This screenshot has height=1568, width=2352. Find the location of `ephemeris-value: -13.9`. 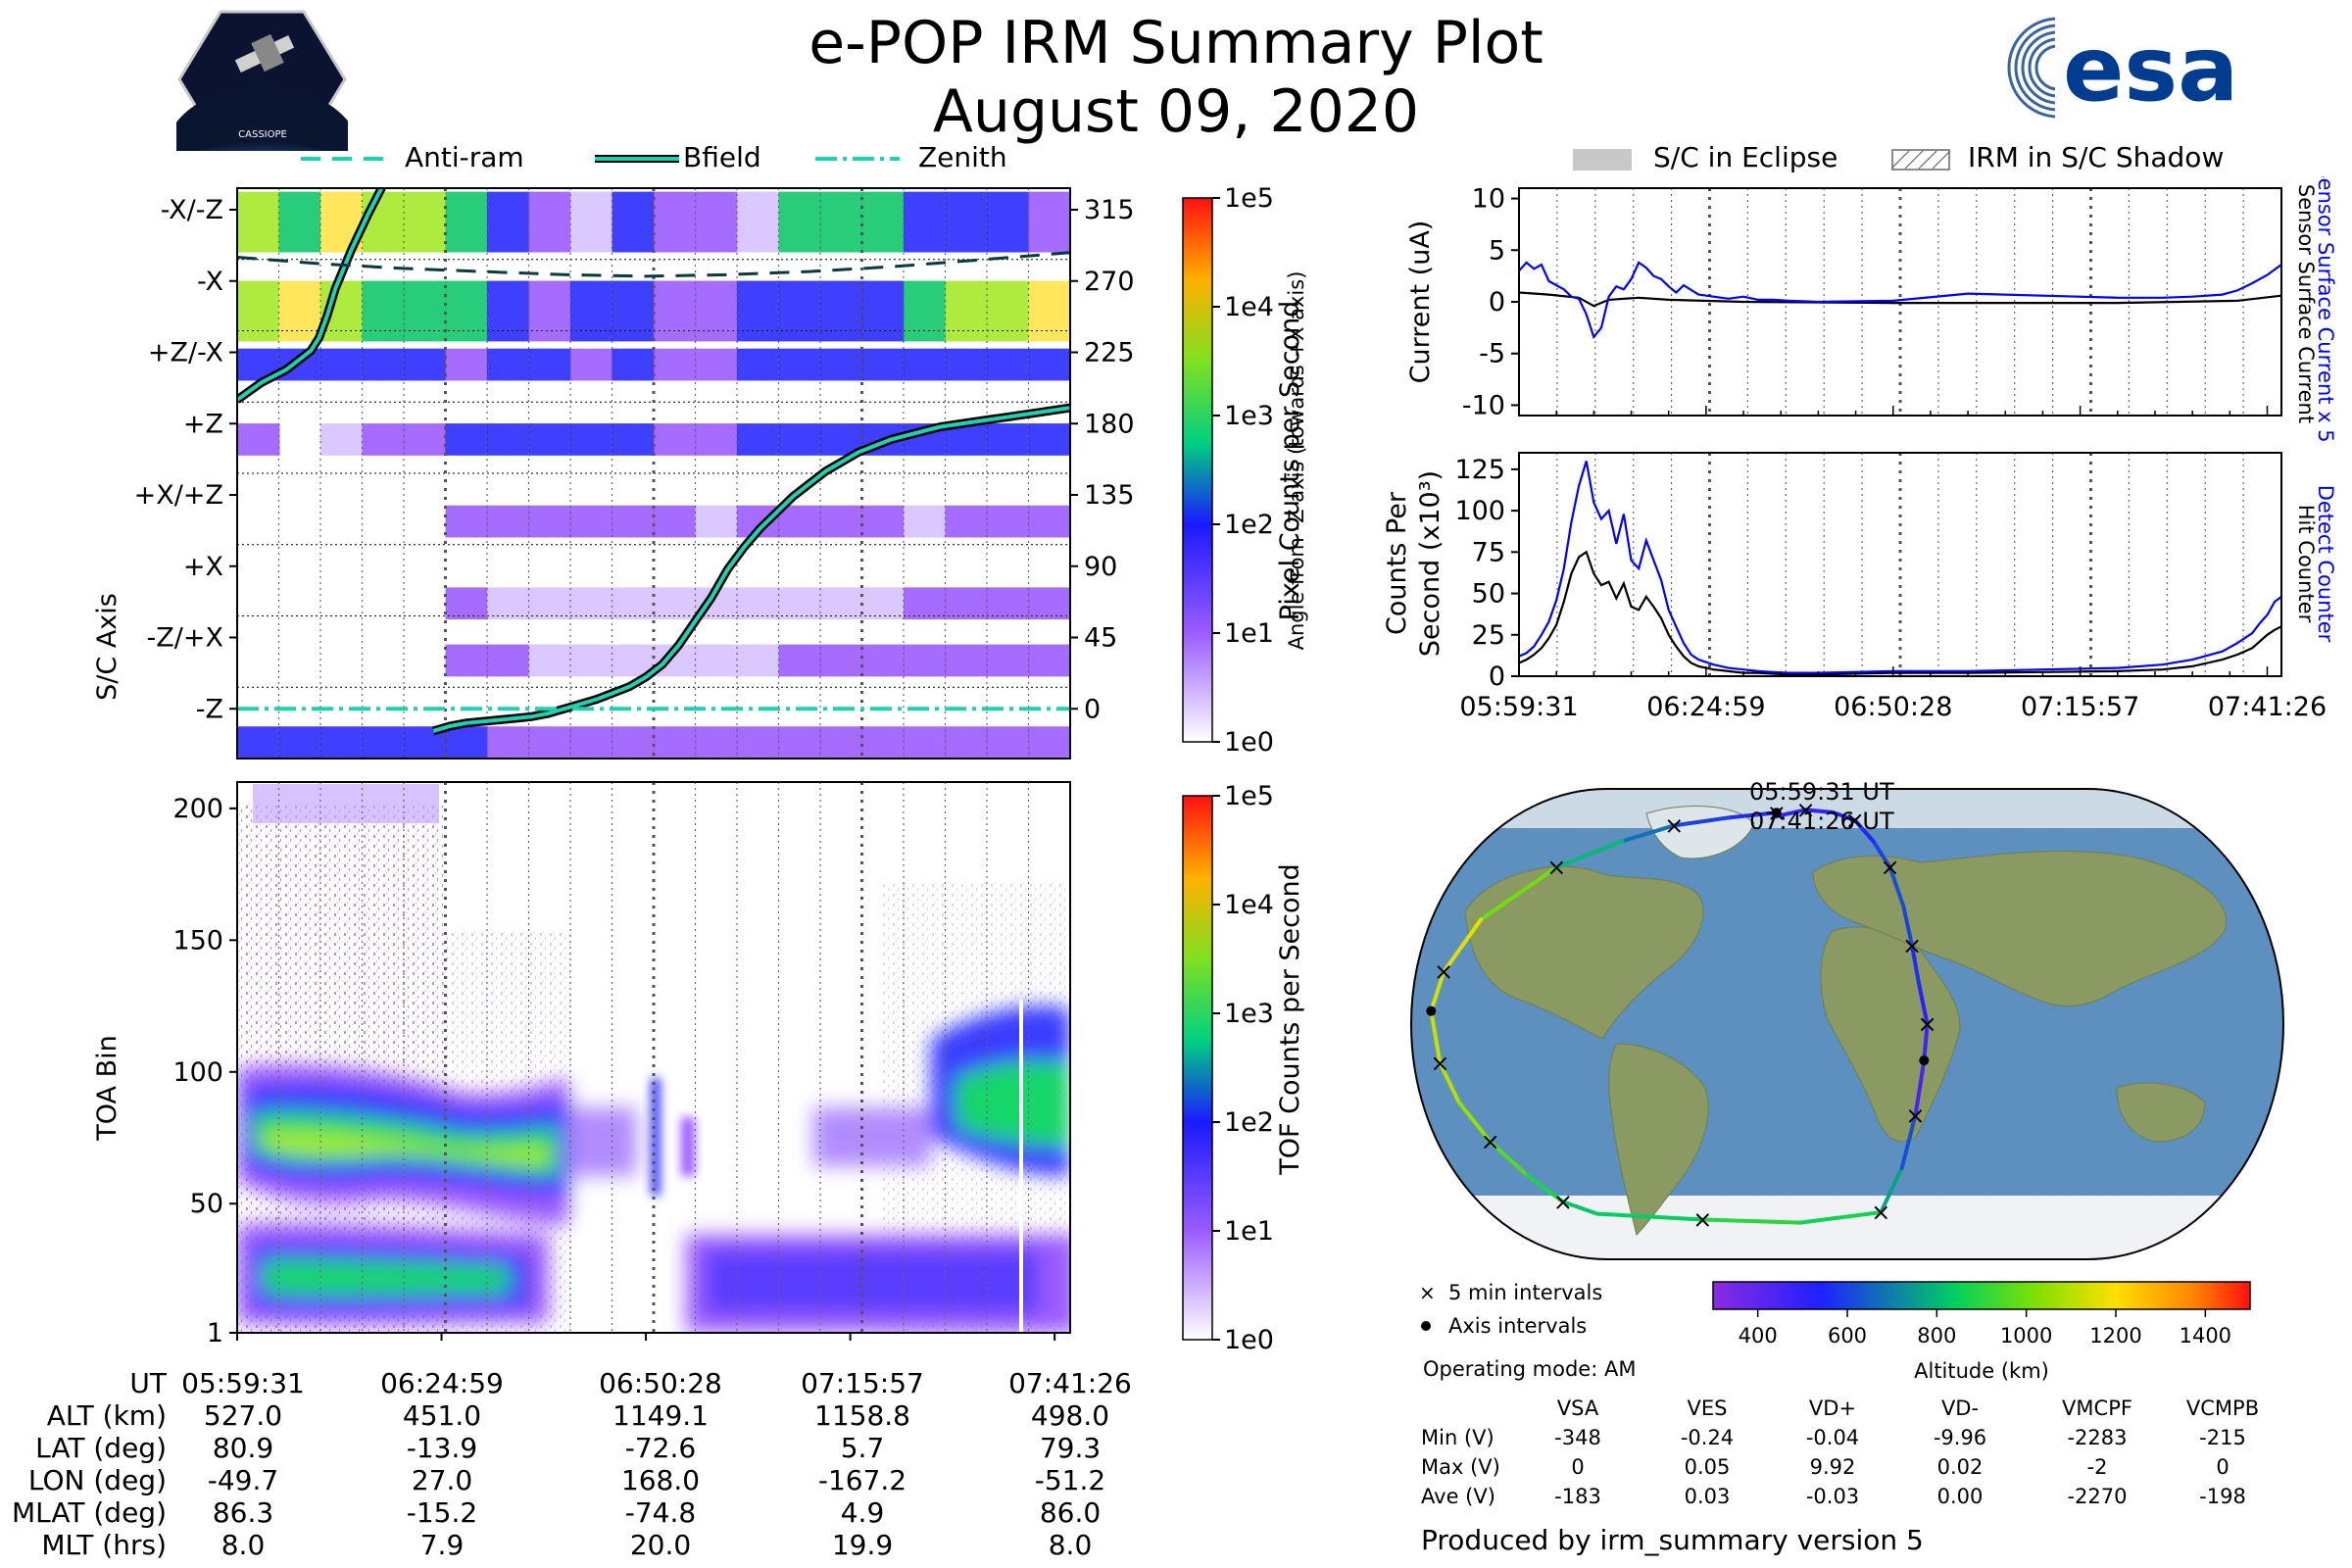

ephemeris-value: -13.9 is located at coordinates (442, 1448).